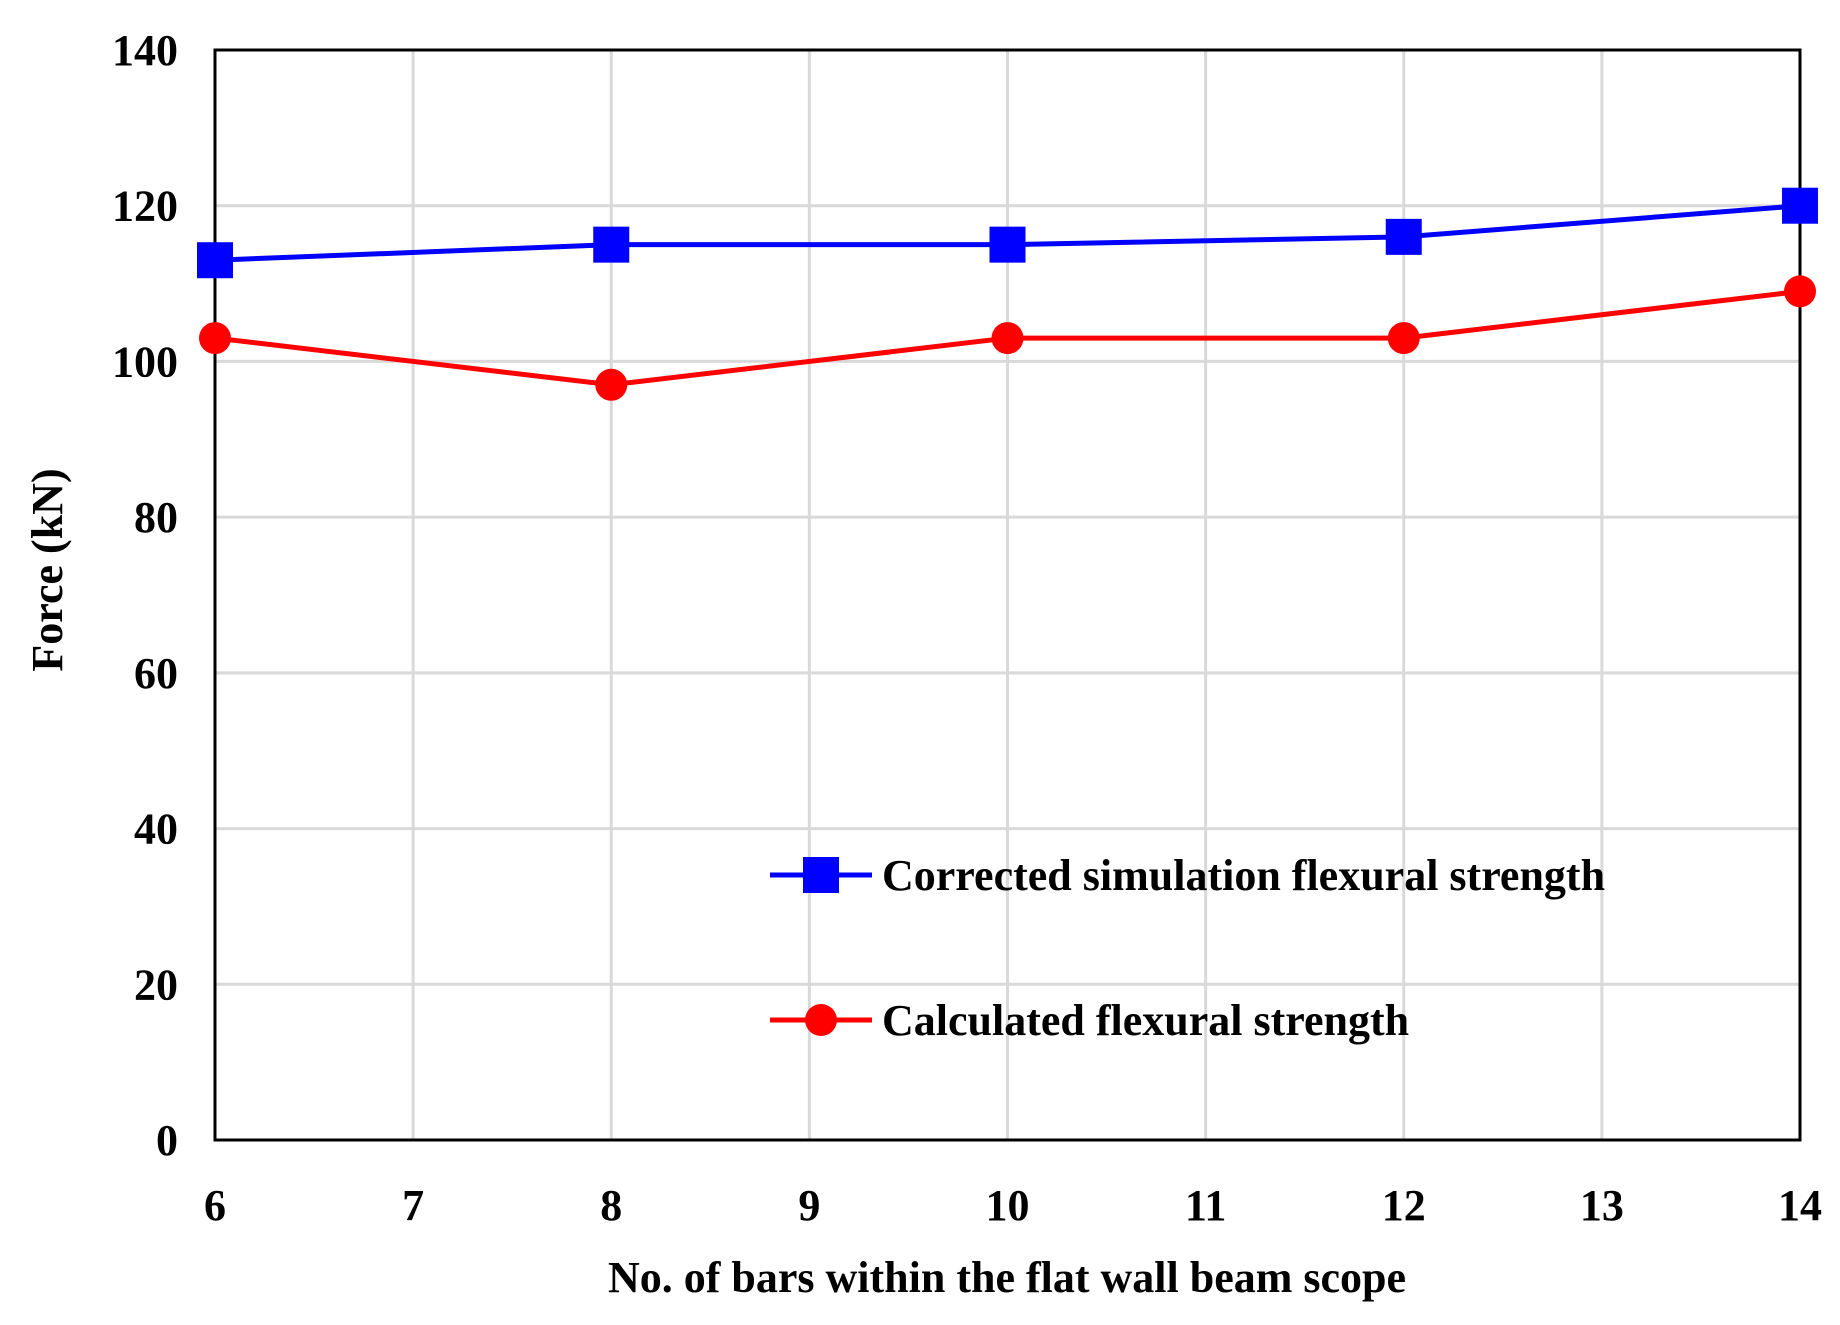 Image resolution: width=1840 pixels, height=1325 pixels. What do you see at coordinates (167, 1140) in the screenshot?
I see `y-tick-label: 0` at bounding box center [167, 1140].